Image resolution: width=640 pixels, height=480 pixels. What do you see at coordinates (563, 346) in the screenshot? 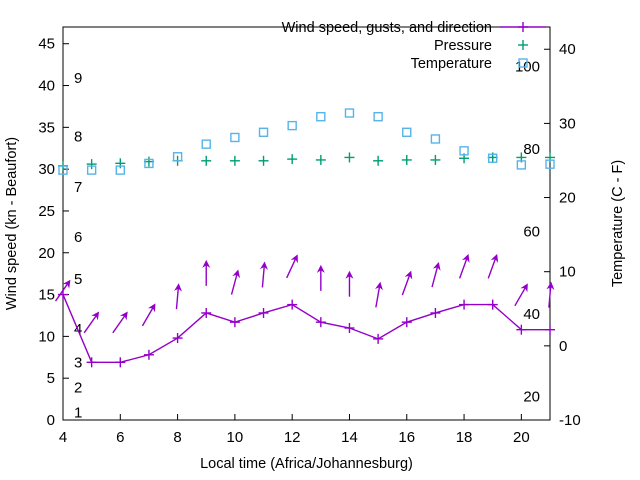
I see `y2-tick-label: 0` at bounding box center [563, 346].